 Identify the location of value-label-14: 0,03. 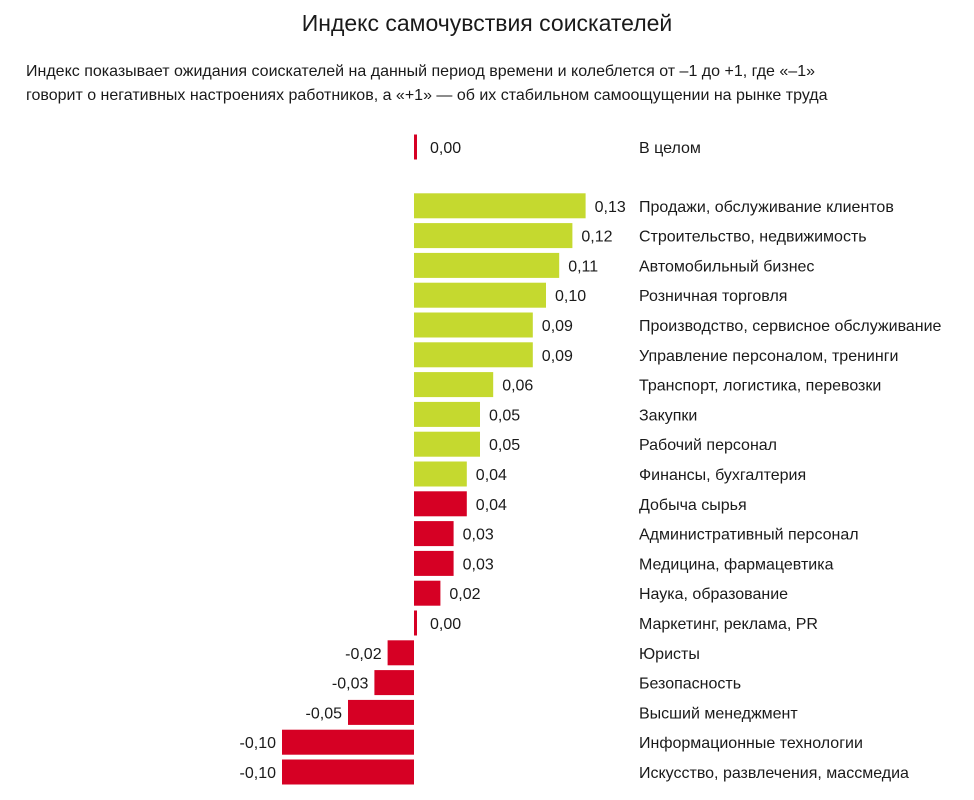
(478, 564).